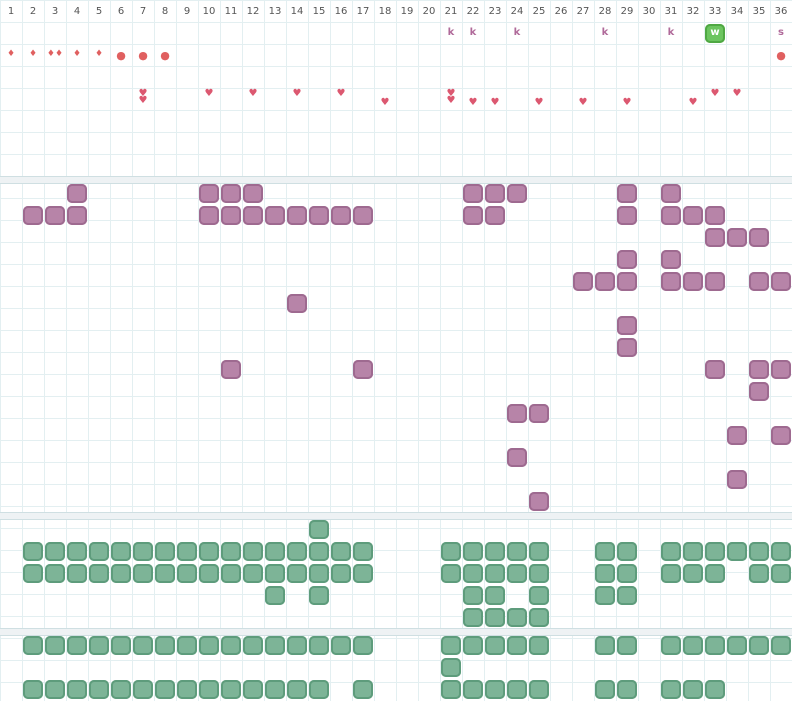 Image resolution: width=792 pixels, height=701 pixels. I want to click on drop-icon: ♦, so click(99, 54).